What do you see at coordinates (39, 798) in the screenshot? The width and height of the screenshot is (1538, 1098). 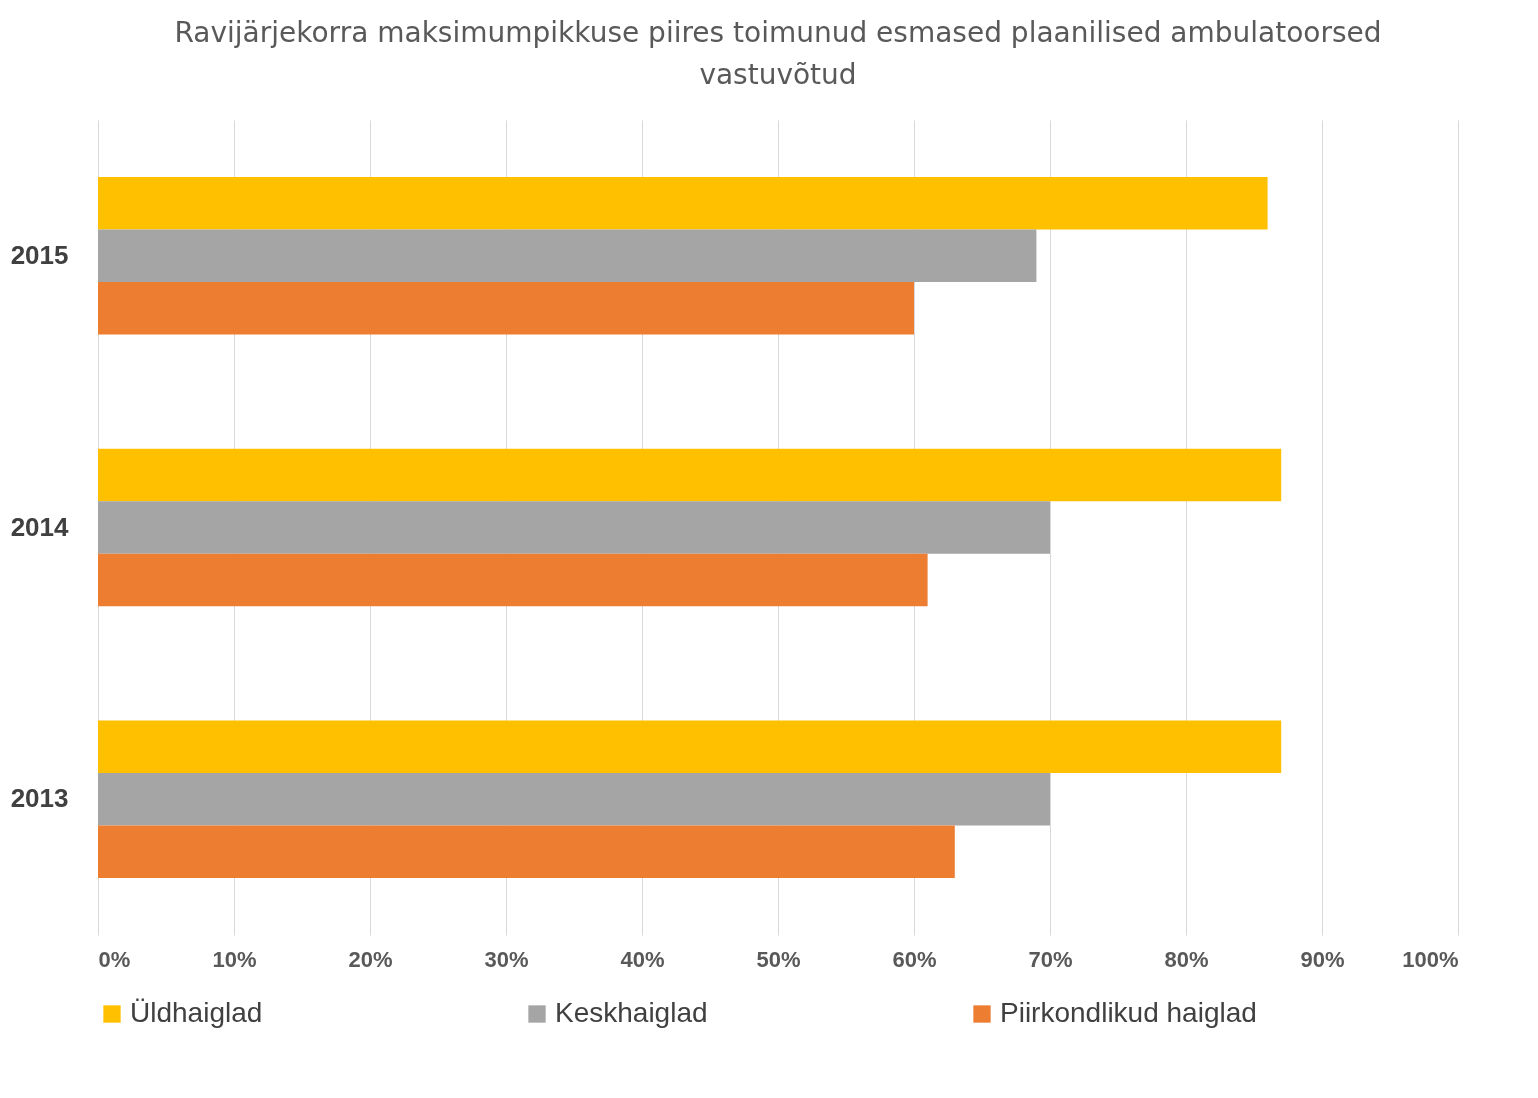 I see `y-tick-label: 2013` at bounding box center [39, 798].